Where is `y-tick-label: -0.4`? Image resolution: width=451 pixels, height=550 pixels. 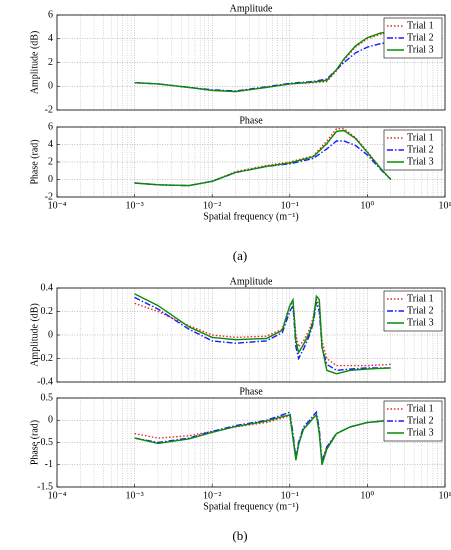
y-tick-label: -0.4 is located at coordinates (45, 381).